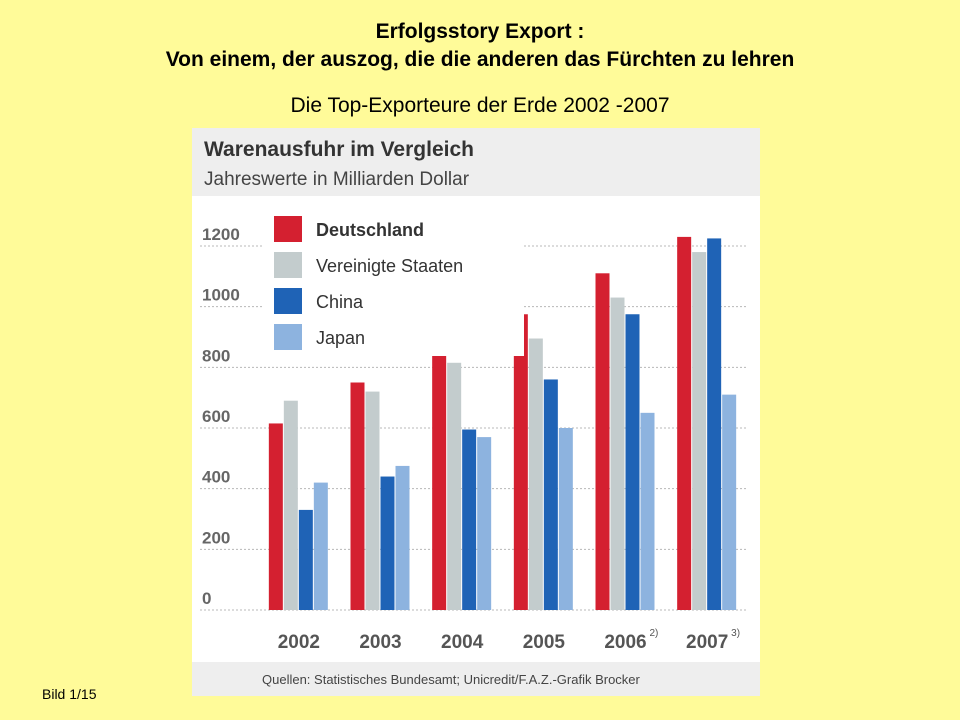 Image resolution: width=960 pixels, height=720 pixels. I want to click on y-tick-label: 600, so click(216, 416).